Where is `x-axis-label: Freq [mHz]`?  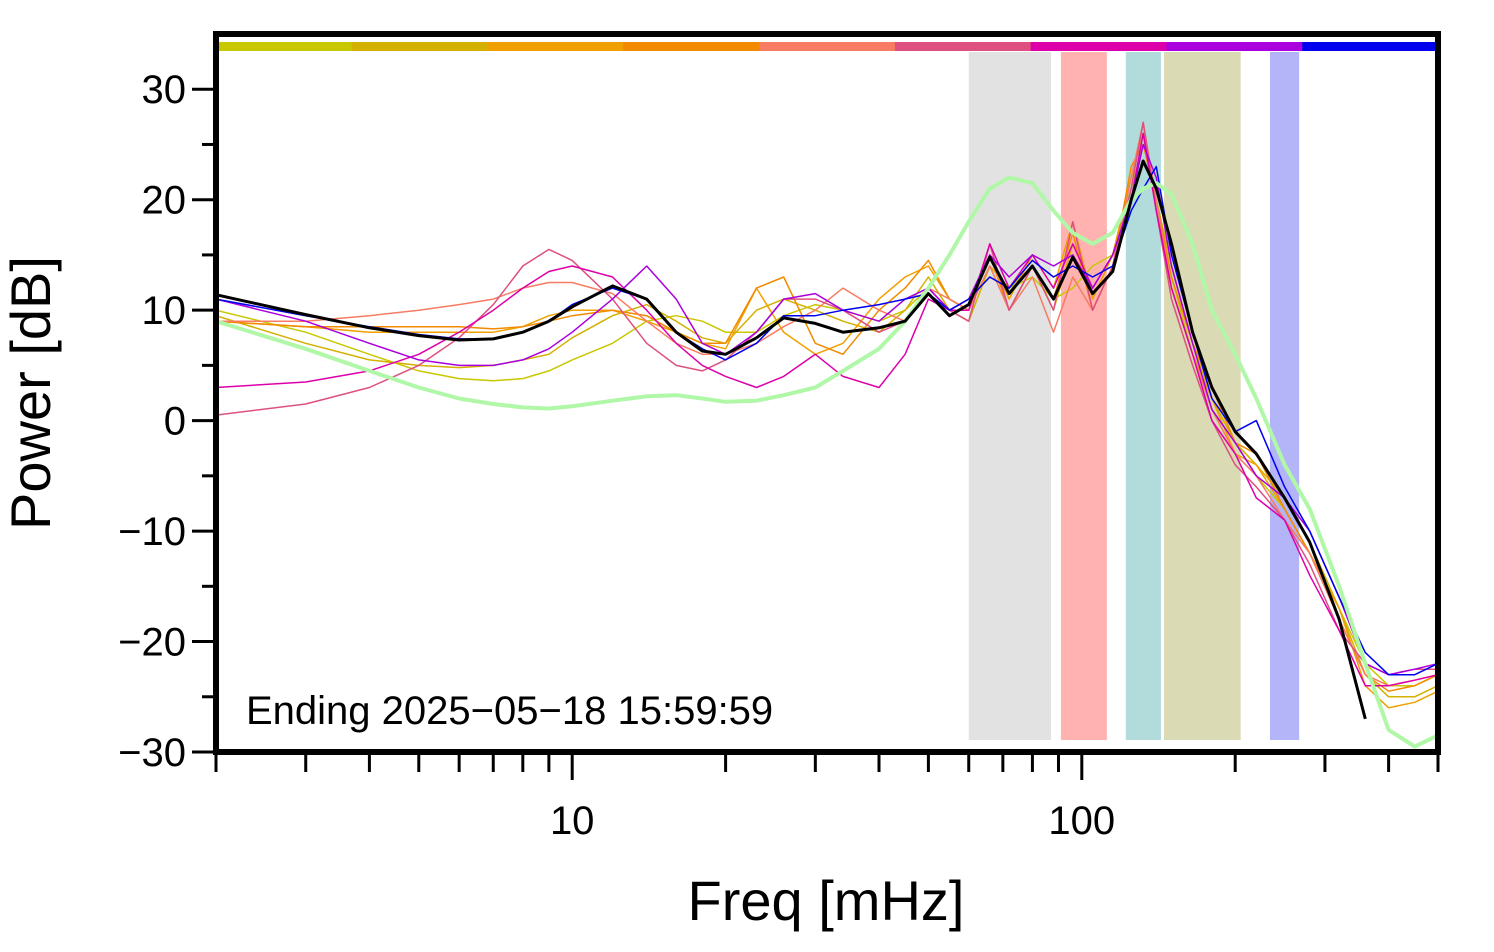 x-axis-label: Freq [mHz] is located at coordinates (826, 900).